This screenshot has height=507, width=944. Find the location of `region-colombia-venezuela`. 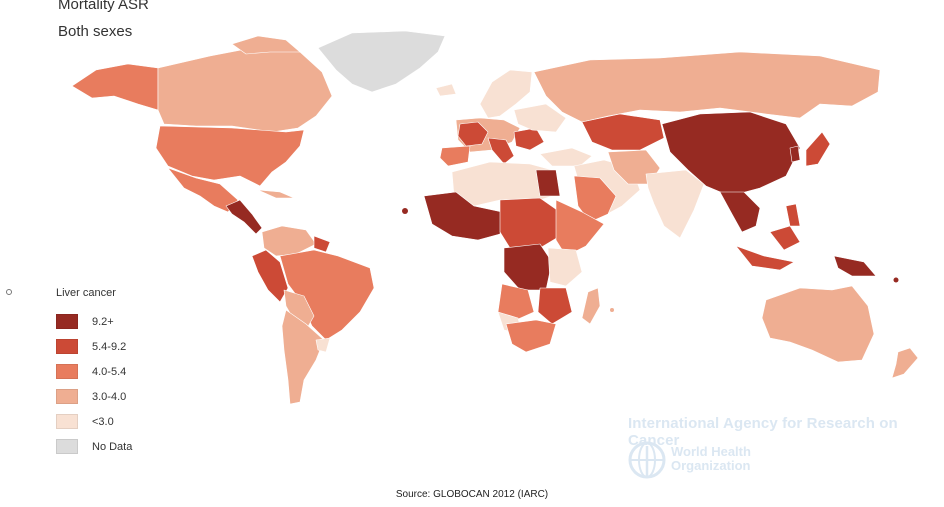

region-colombia-venezuela is located at coordinates (289, 241).